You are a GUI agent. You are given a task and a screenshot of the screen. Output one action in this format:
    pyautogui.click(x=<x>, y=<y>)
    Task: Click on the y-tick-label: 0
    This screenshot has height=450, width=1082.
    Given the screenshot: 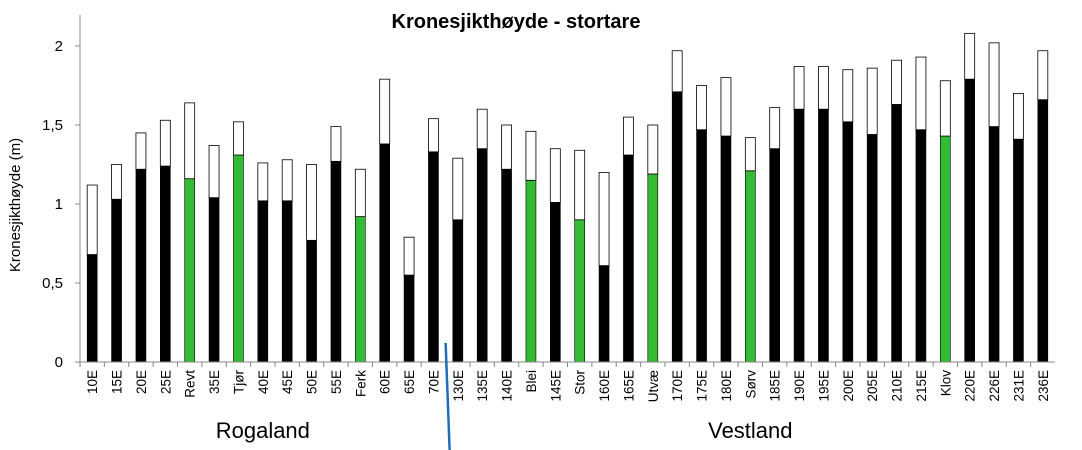 What is the action you would take?
    pyautogui.click(x=59, y=362)
    